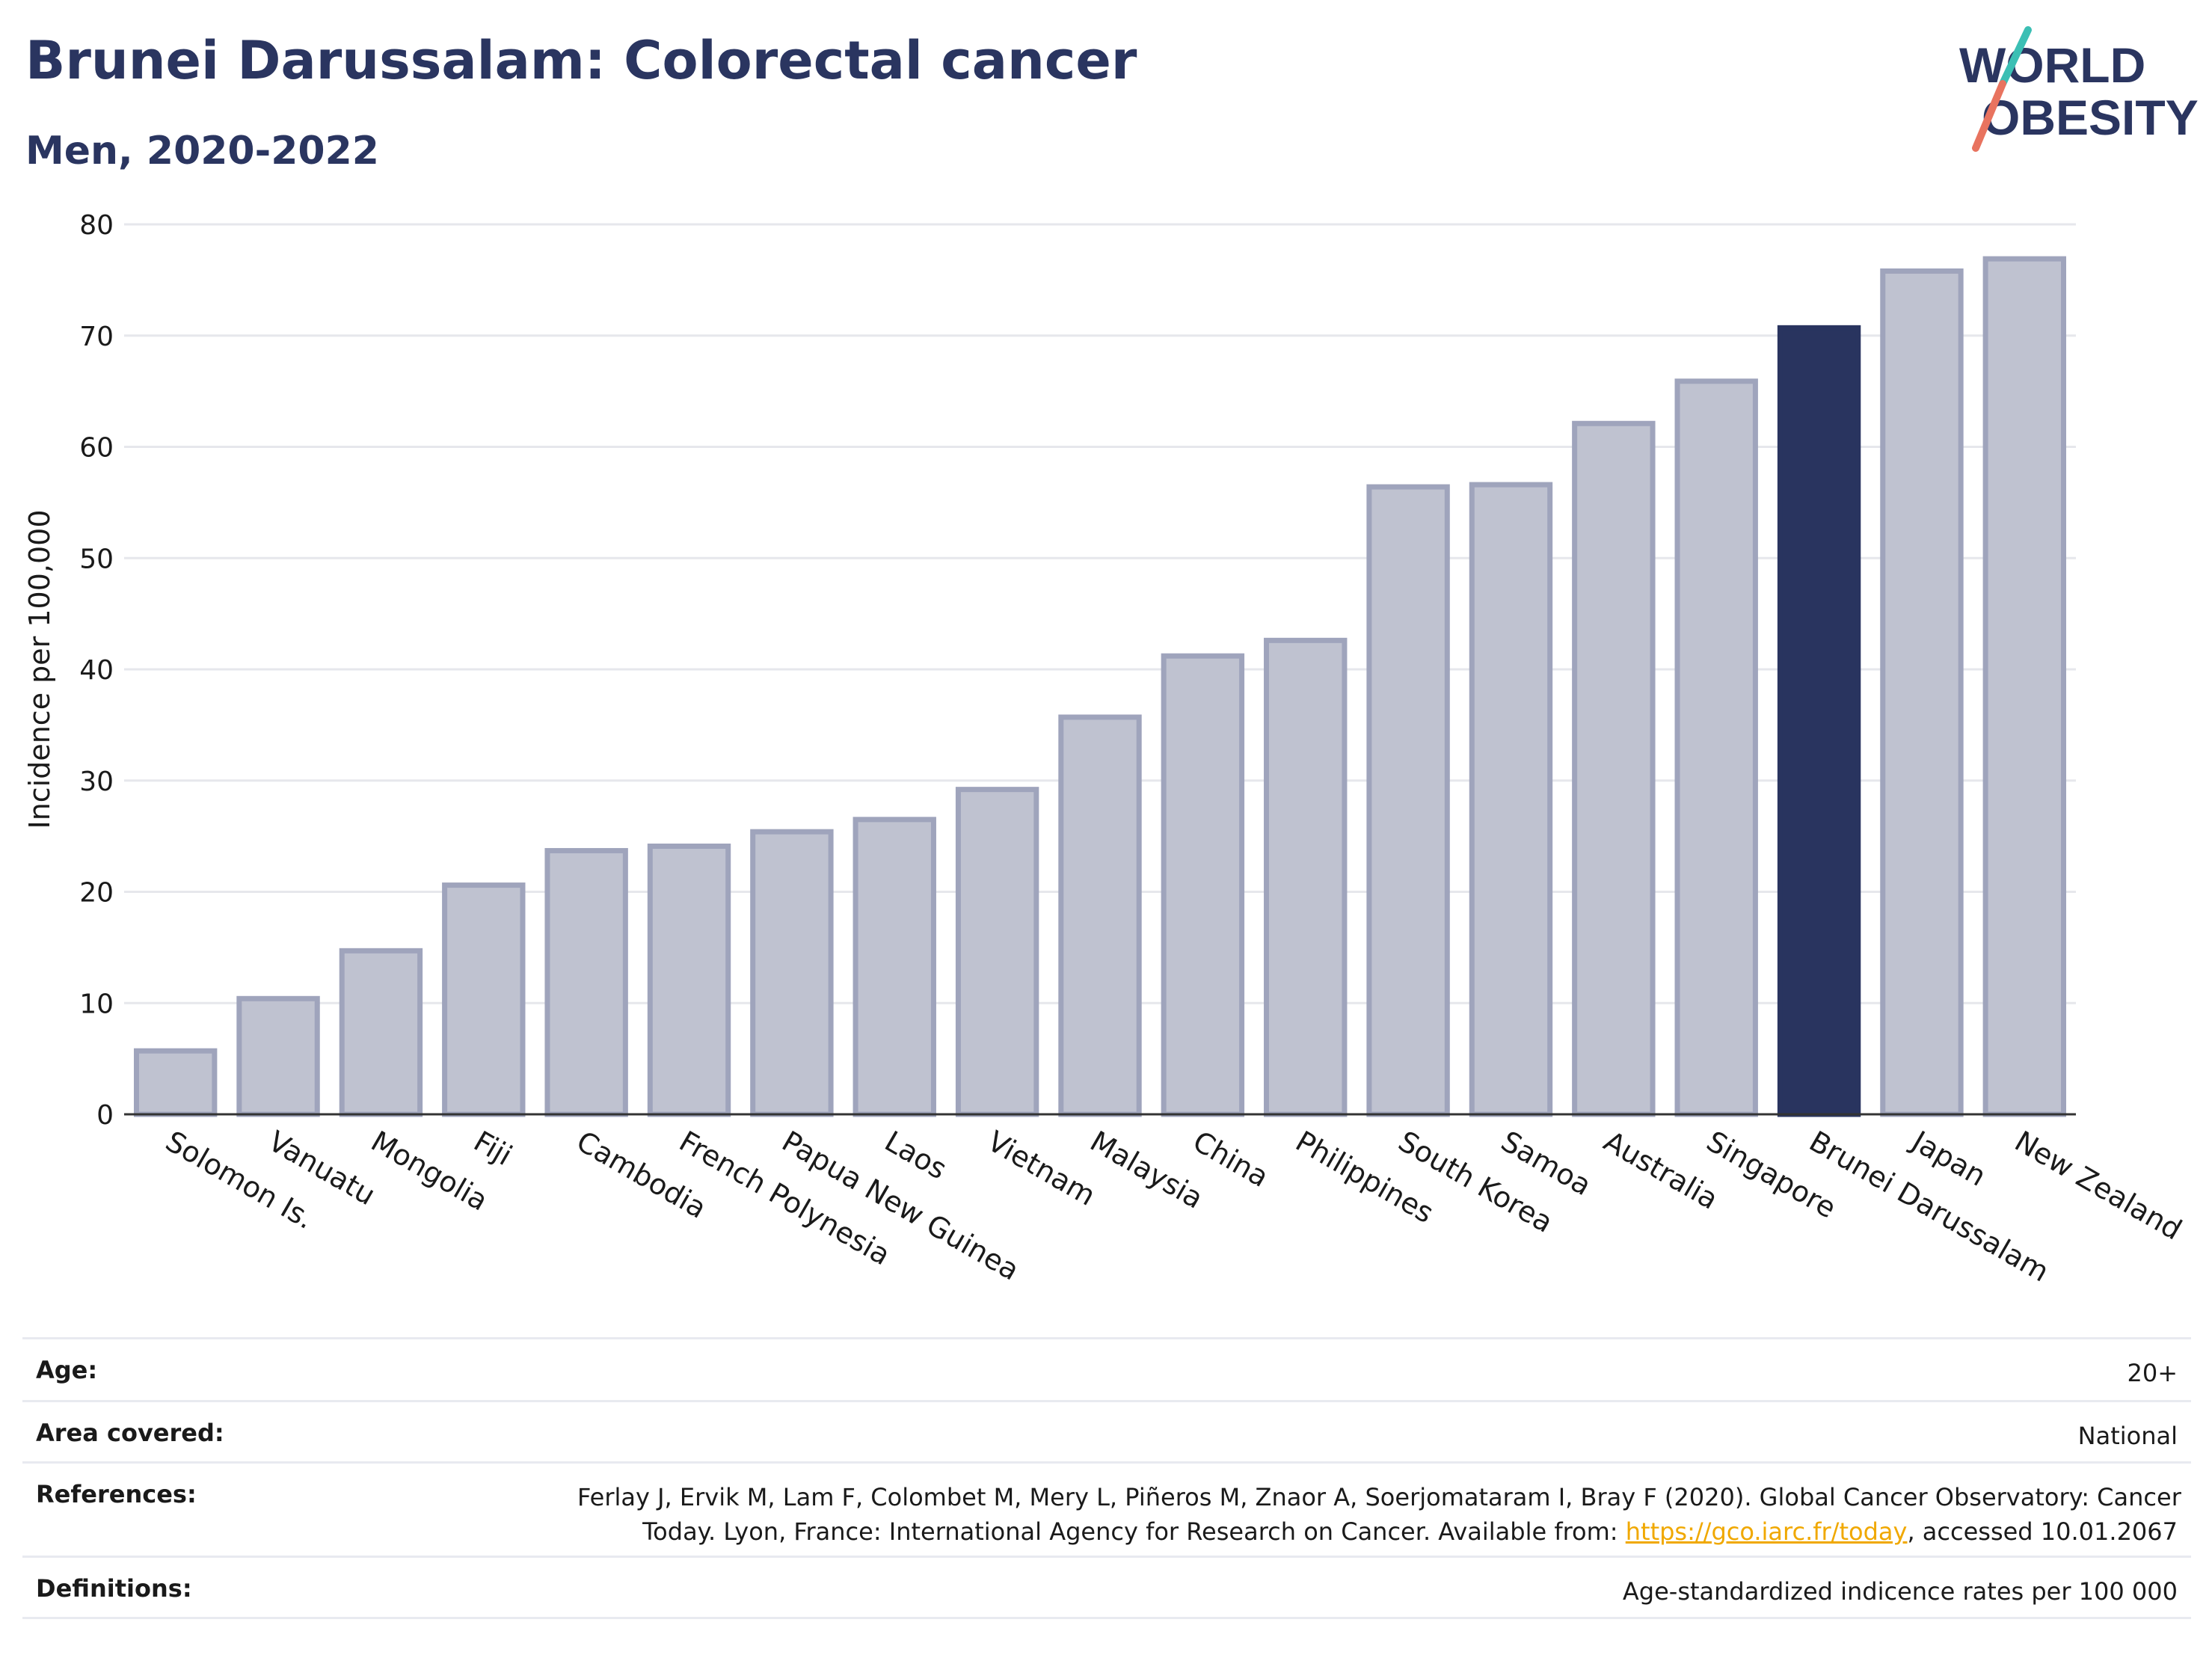 This screenshot has width=2212, height=1655. Describe the element at coordinates (2127, 1436) in the screenshot. I see `area-value: National` at that location.